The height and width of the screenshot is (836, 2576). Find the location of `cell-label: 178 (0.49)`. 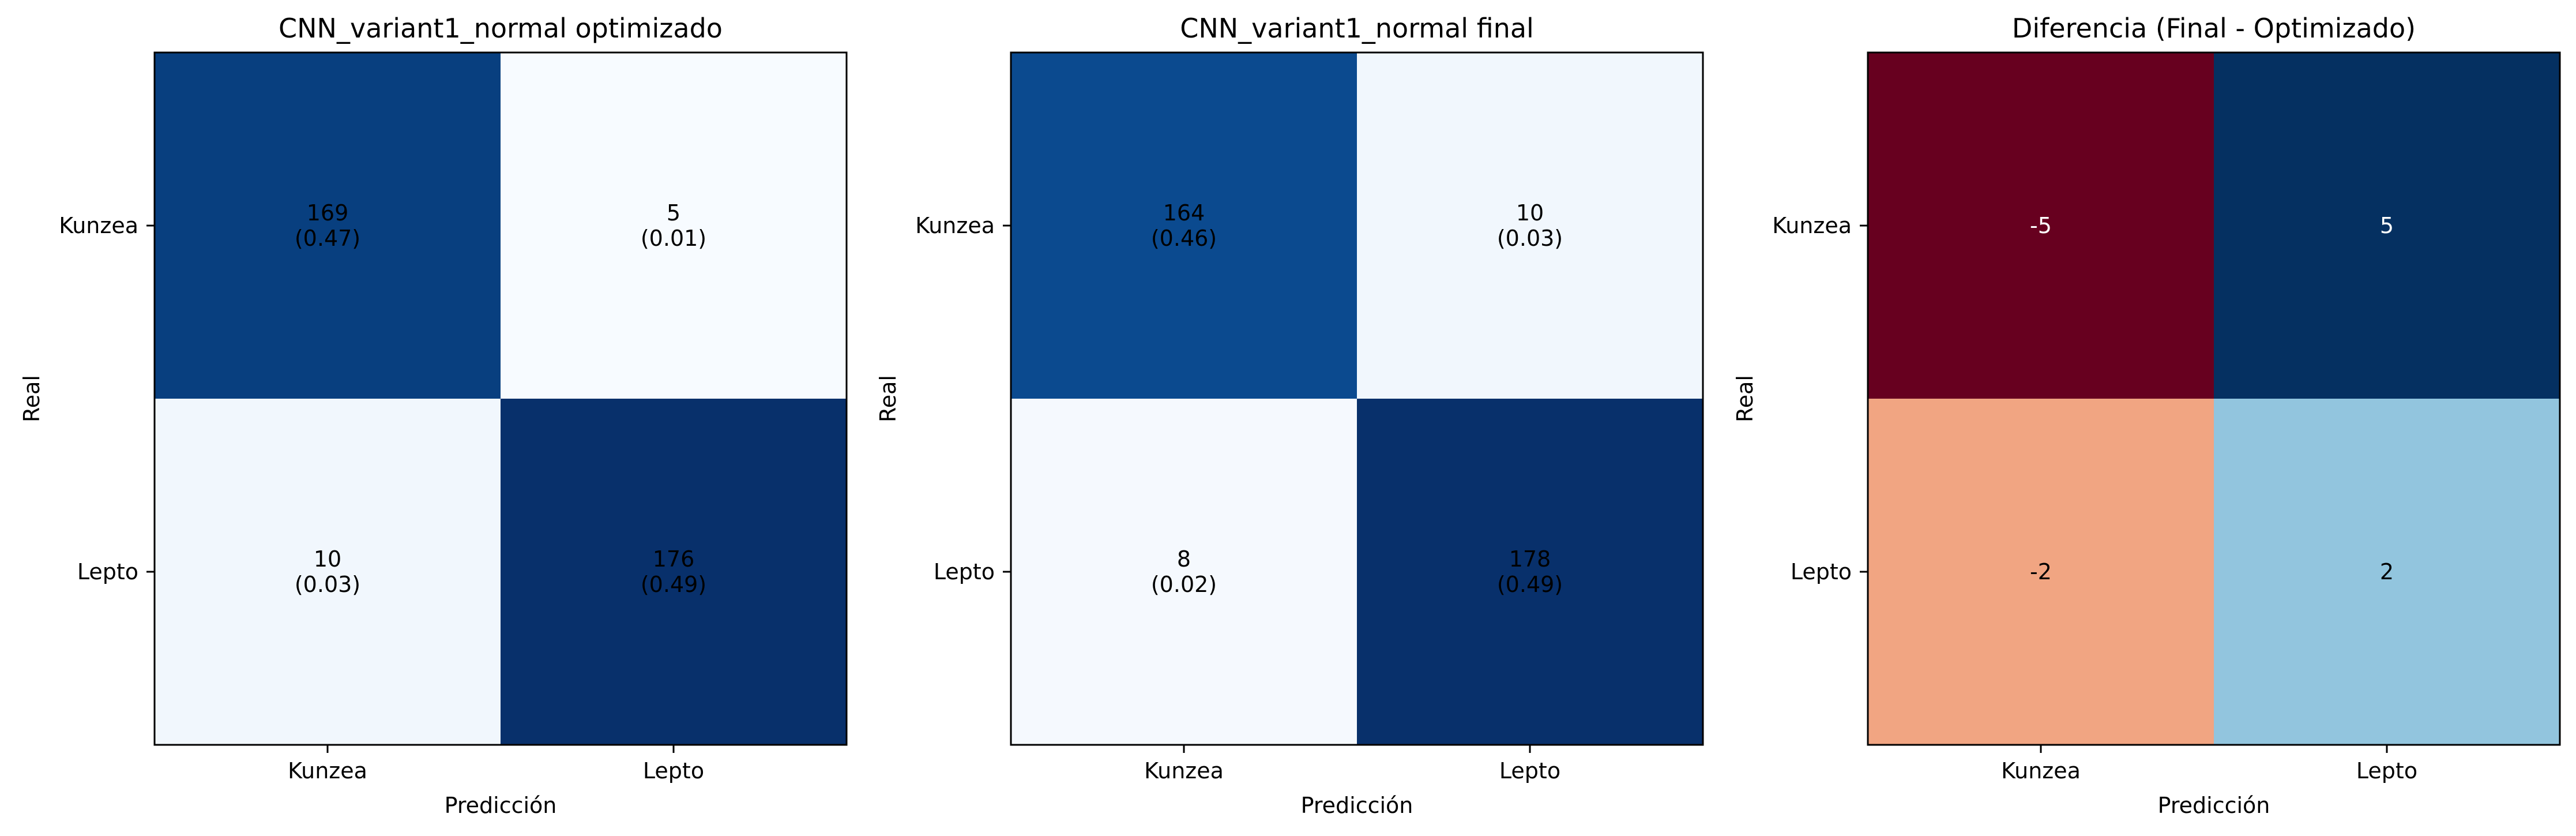

cell-label: 178 (0.49) is located at coordinates (1530, 571).